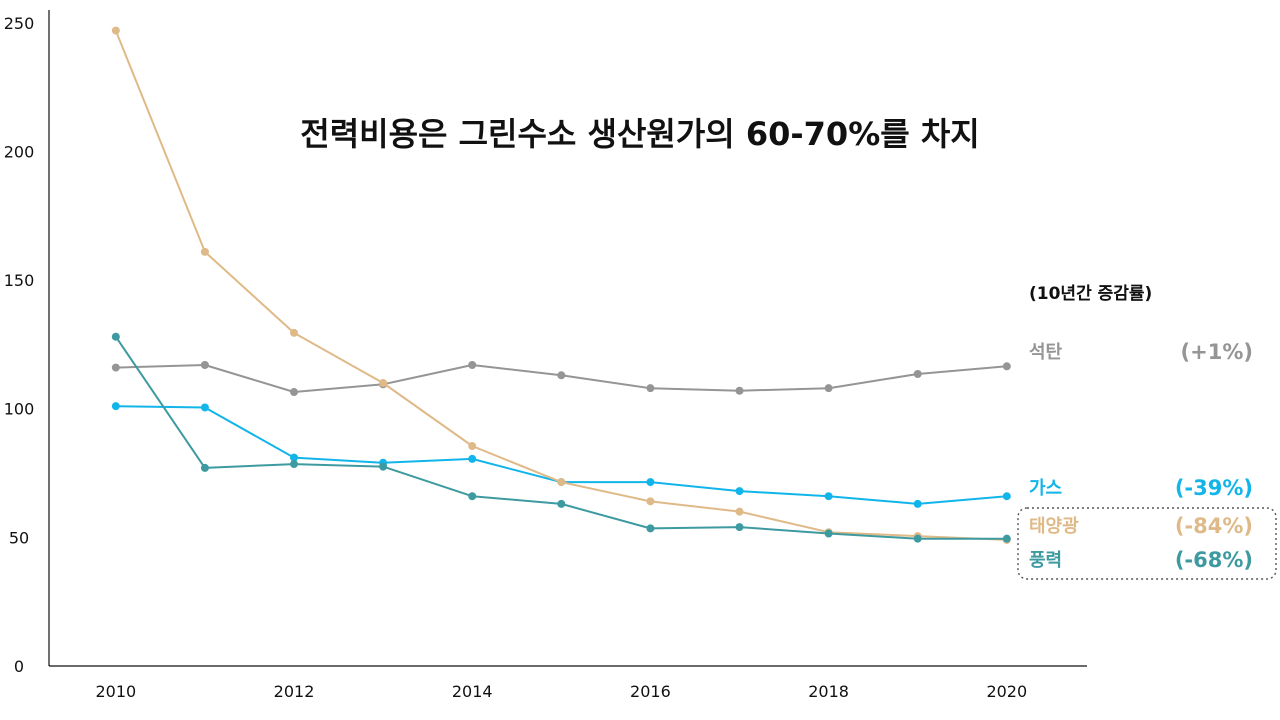 This screenshot has height=720, width=1280. What do you see at coordinates (19, 23) in the screenshot?
I see `y-tick-label-250: 250` at bounding box center [19, 23].